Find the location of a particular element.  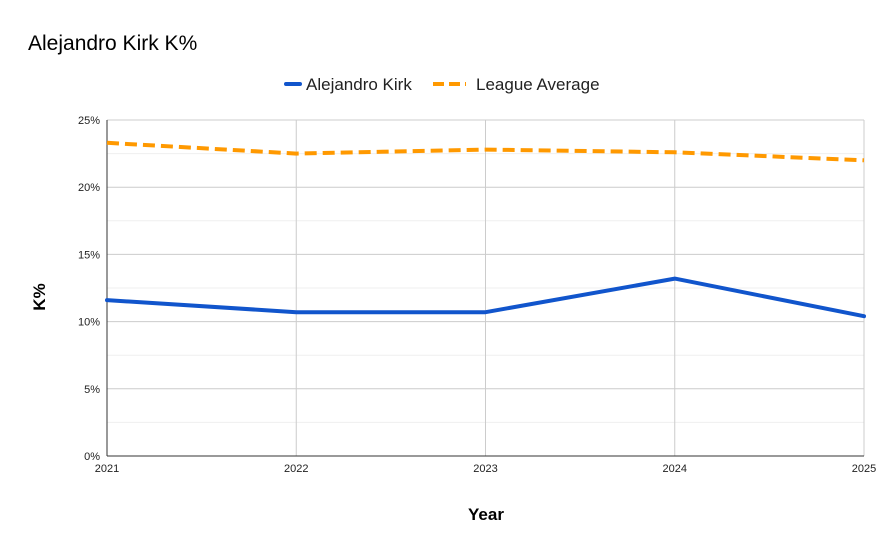

x-tick-label: 2024 is located at coordinates (675, 469).